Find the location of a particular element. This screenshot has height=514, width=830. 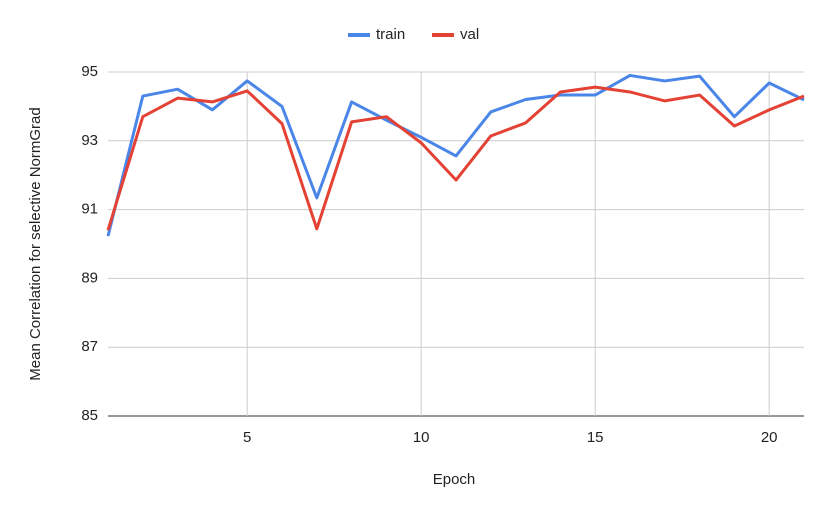

y-tick-label: 87 is located at coordinates (89, 346).